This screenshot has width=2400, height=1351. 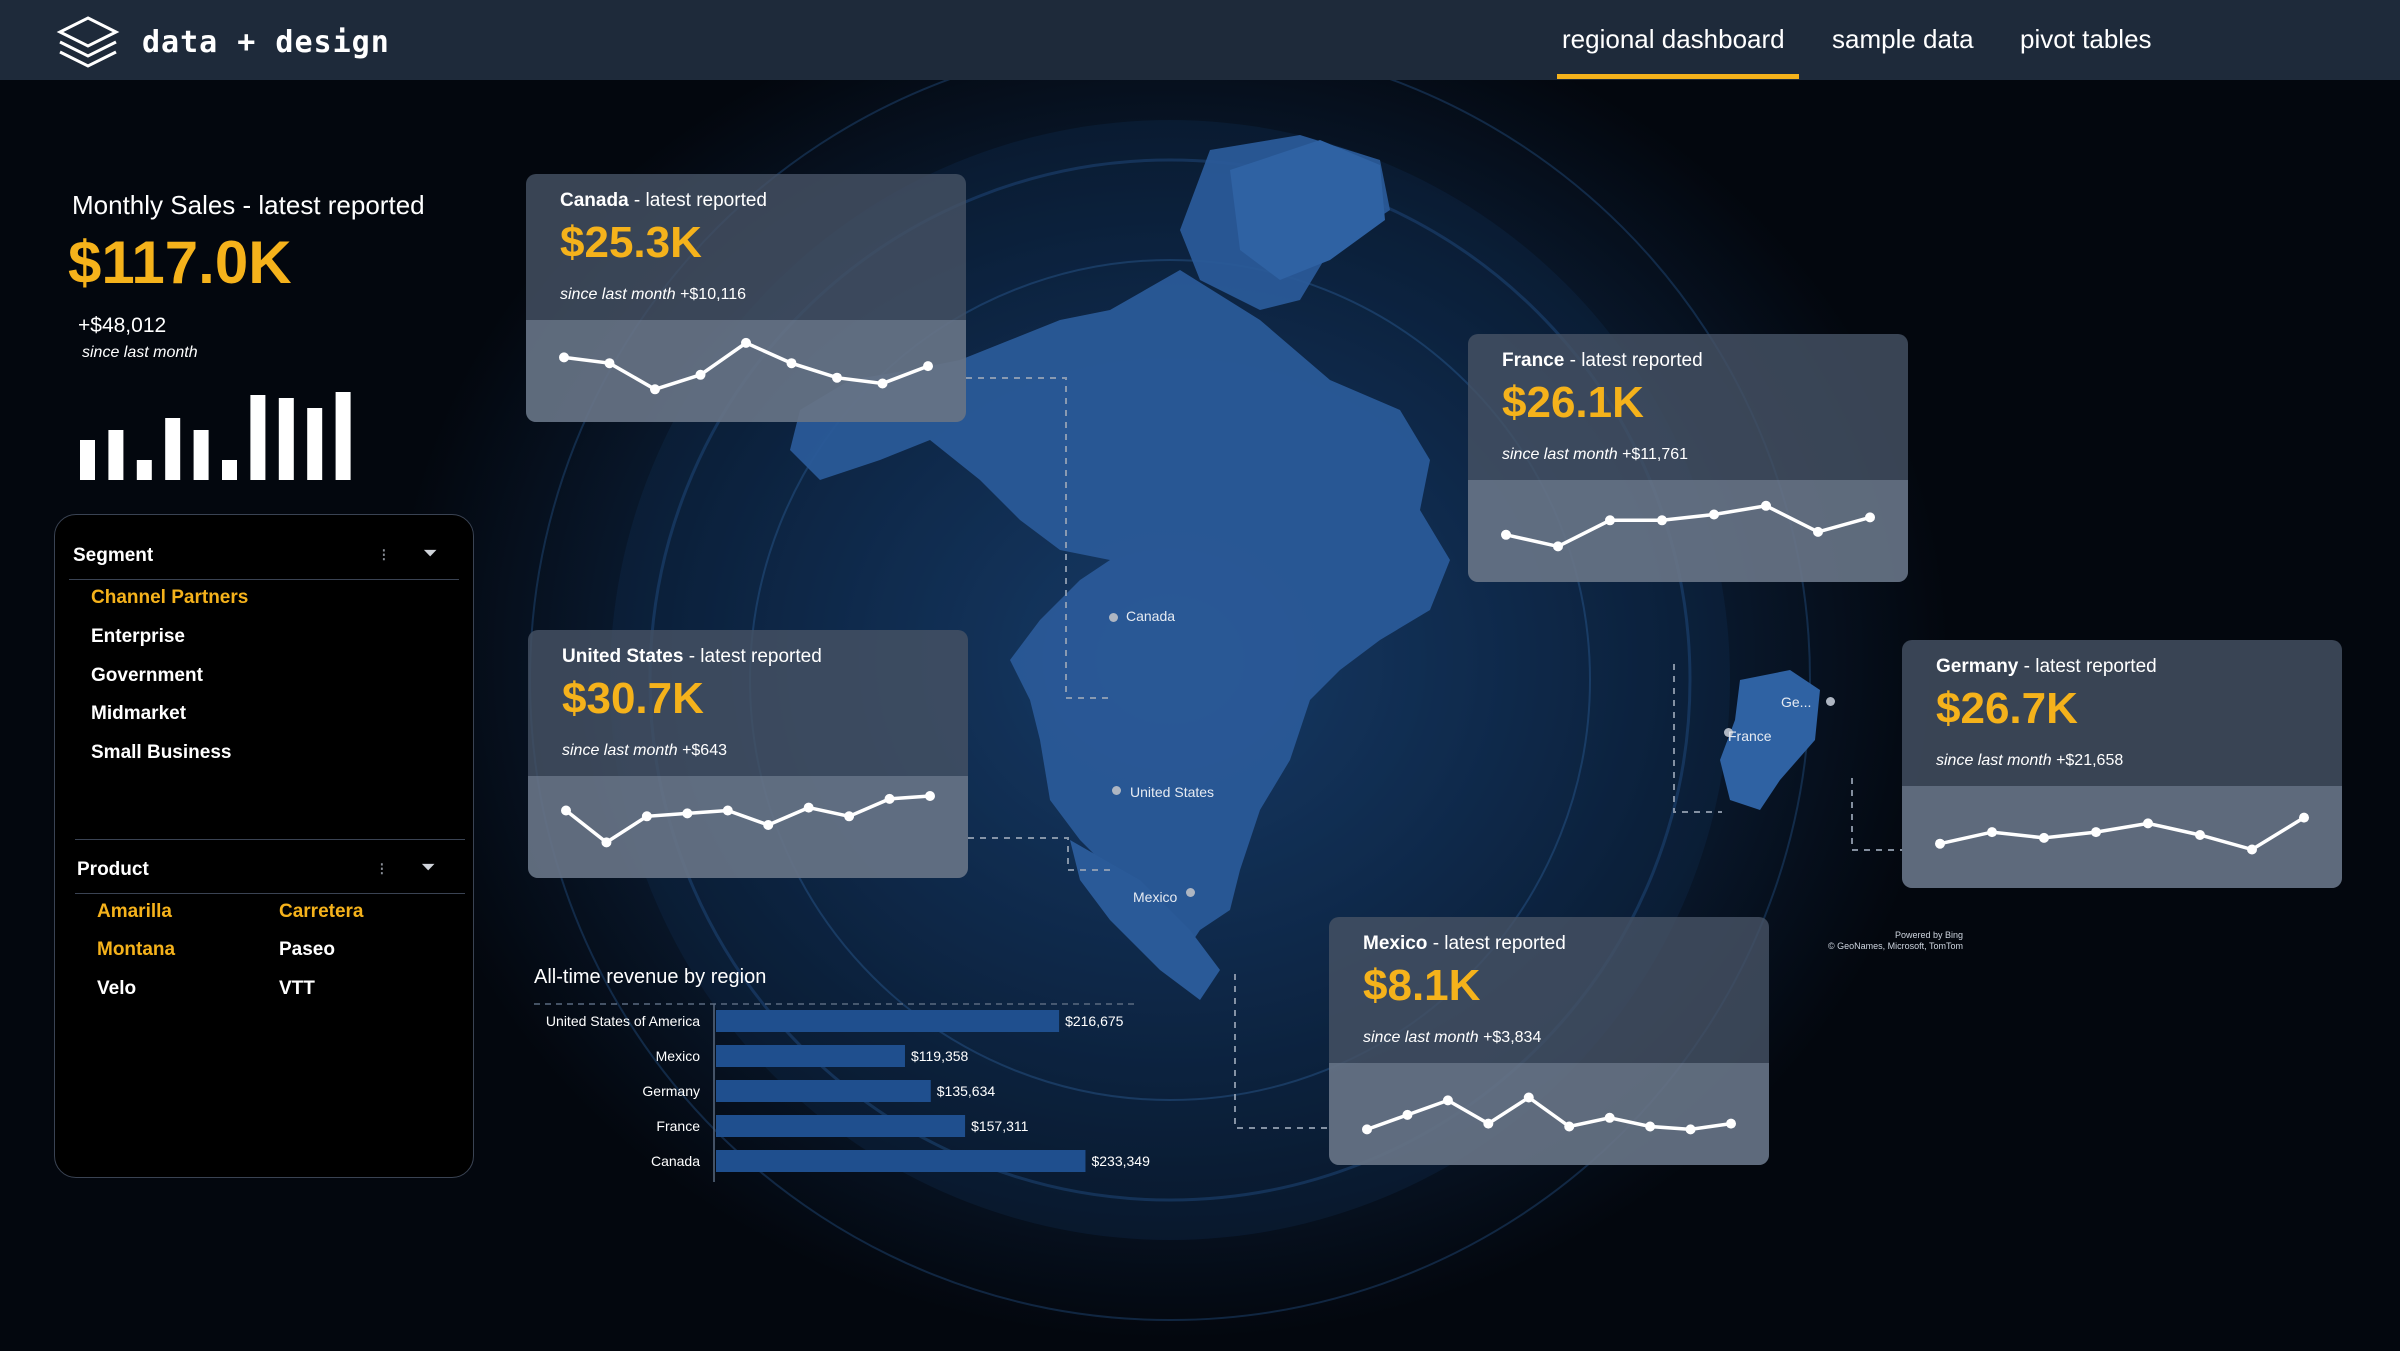 I want to click on active-tab-indicator, so click(x=1678, y=76).